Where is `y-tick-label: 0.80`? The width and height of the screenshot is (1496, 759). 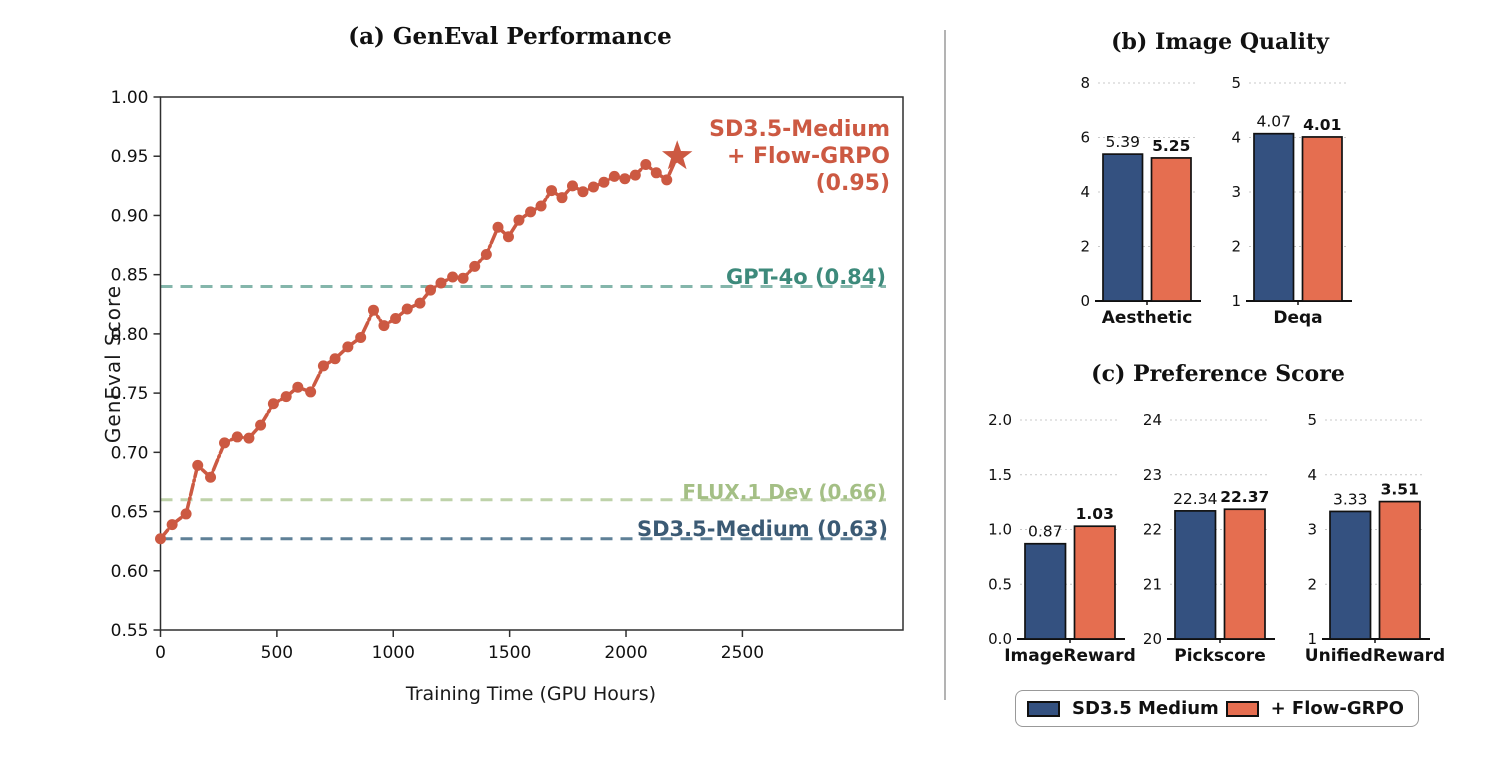 y-tick-label: 0.80 is located at coordinates (130, 335).